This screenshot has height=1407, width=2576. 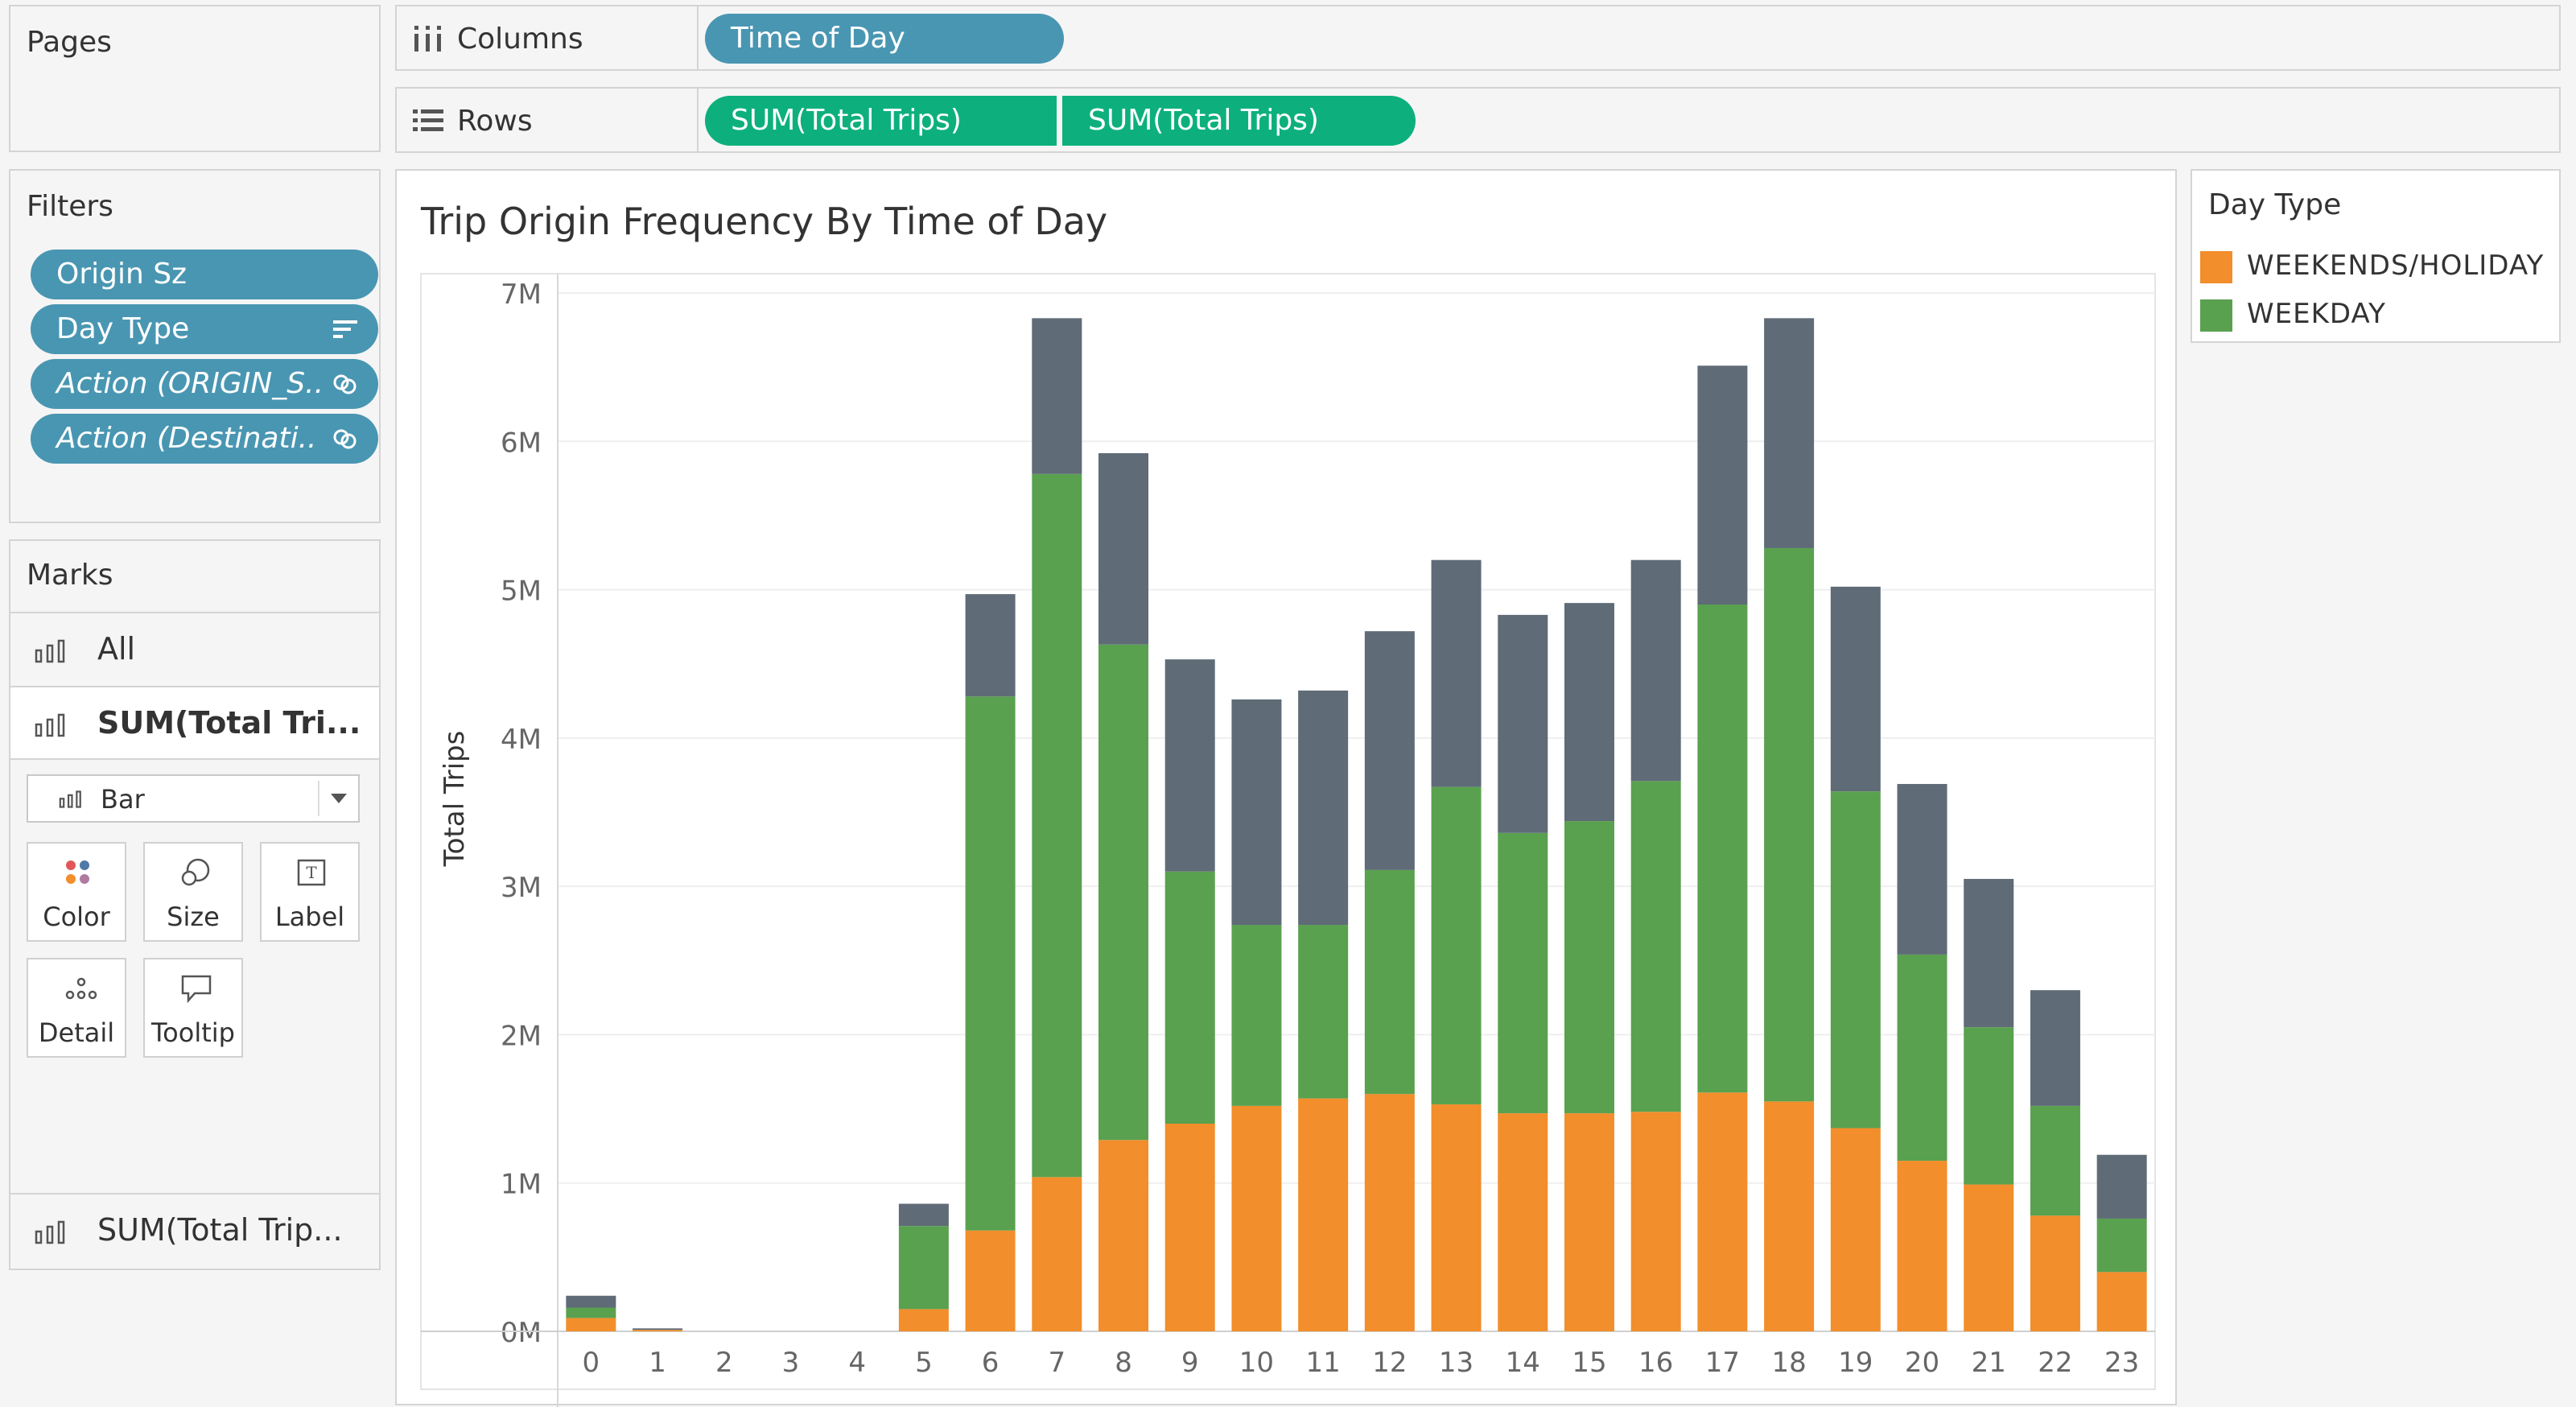 I want to click on x-tick-label: 6, so click(x=990, y=1363).